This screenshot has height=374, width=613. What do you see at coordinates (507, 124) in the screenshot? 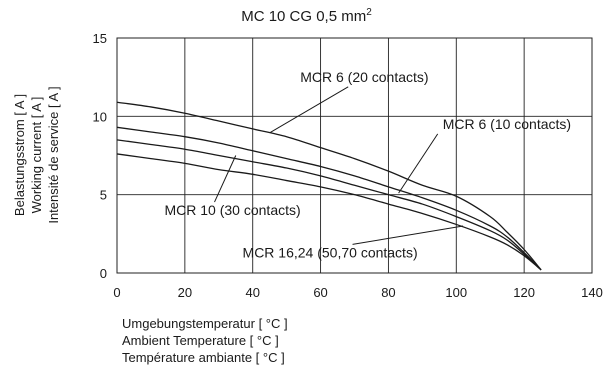
I see `series-annotation-2: MCR 6 (10 contacts)` at bounding box center [507, 124].